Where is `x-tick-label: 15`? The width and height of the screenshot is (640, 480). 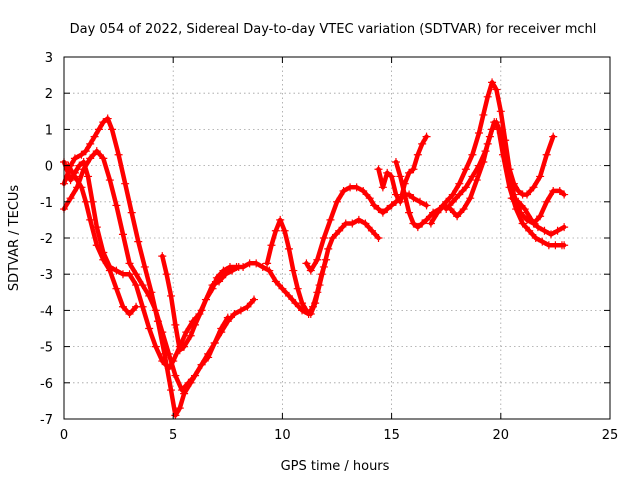 x-tick-label: 15 is located at coordinates (391, 435).